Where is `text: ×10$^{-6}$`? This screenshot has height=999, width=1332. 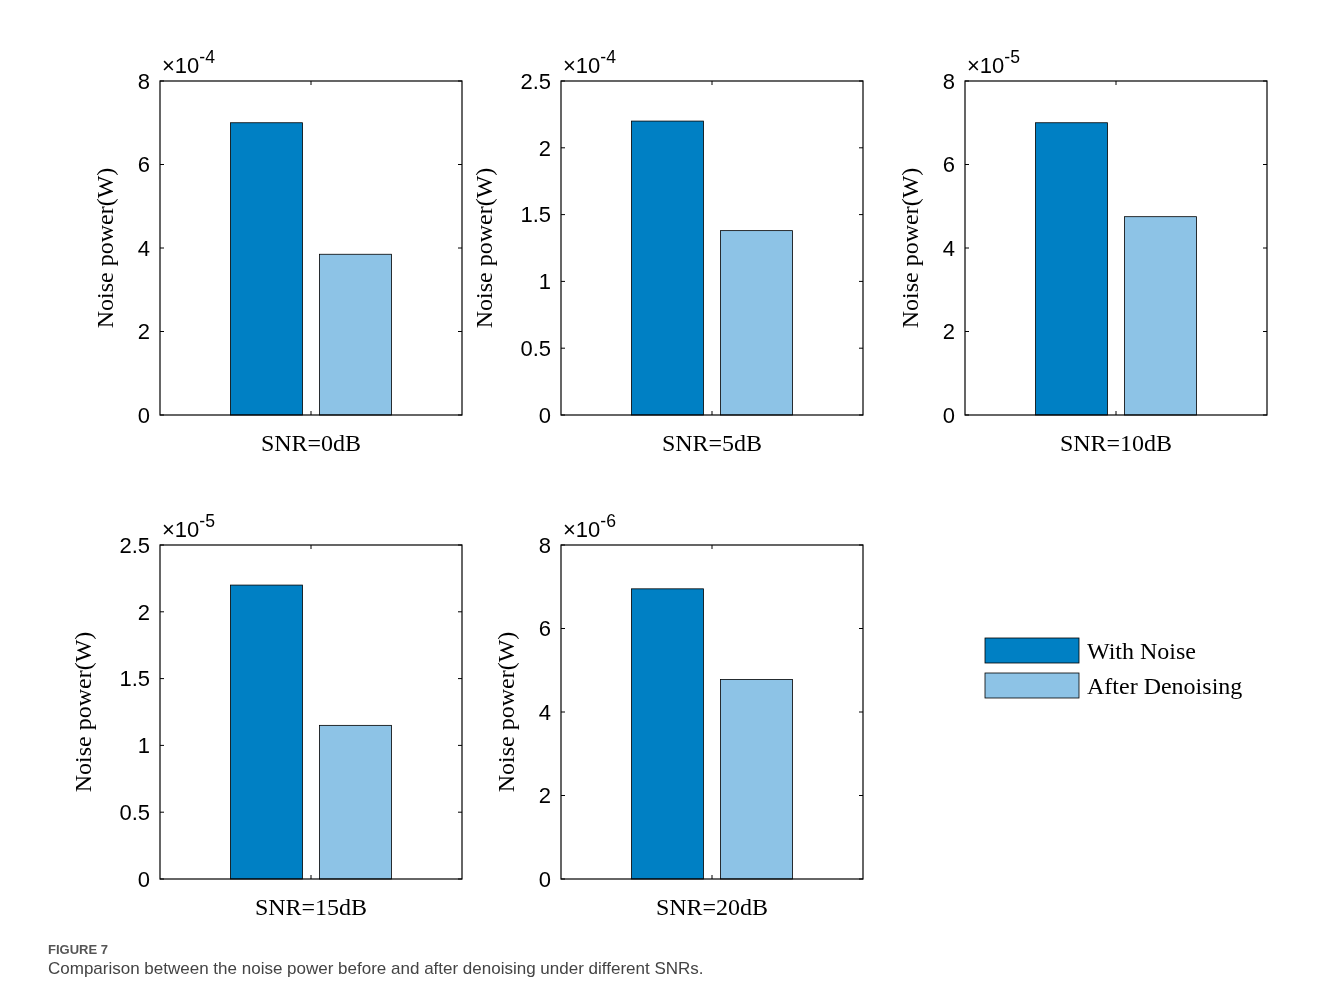 text: ×10$^{-6}$ is located at coordinates (590, 526).